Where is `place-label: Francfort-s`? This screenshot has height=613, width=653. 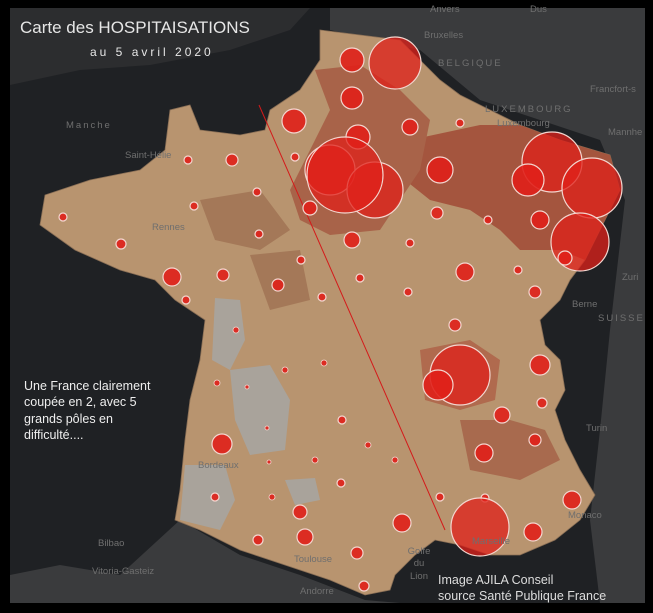 place-label: Francfort-s is located at coordinates (613, 89).